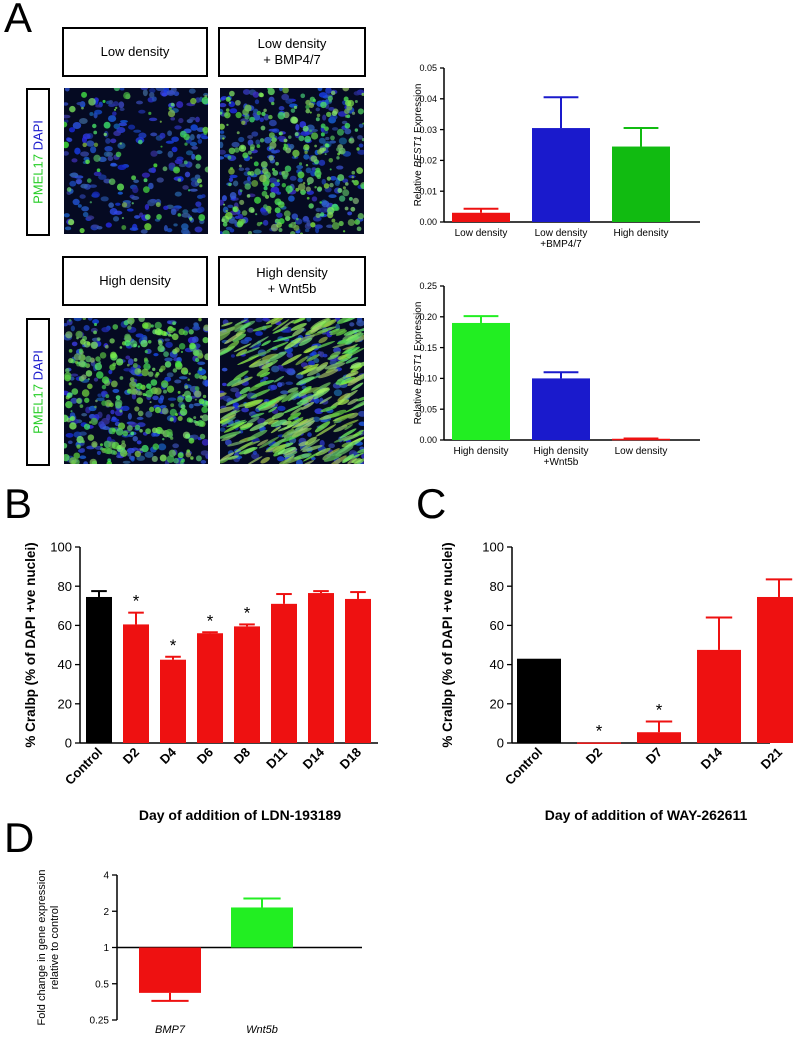 Image resolution: width=793 pixels, height=1045 pixels. Describe the element at coordinates (646, 815) in the screenshot. I see `x-axis-label: Day of addition of WAY-262611` at that location.